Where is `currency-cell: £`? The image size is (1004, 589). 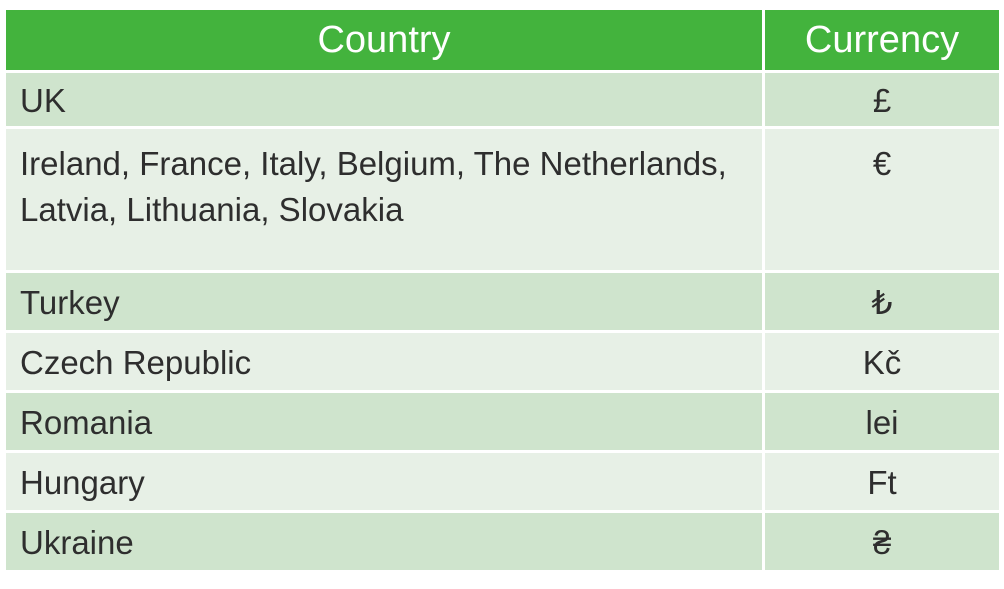 currency-cell: £ is located at coordinates (882, 99).